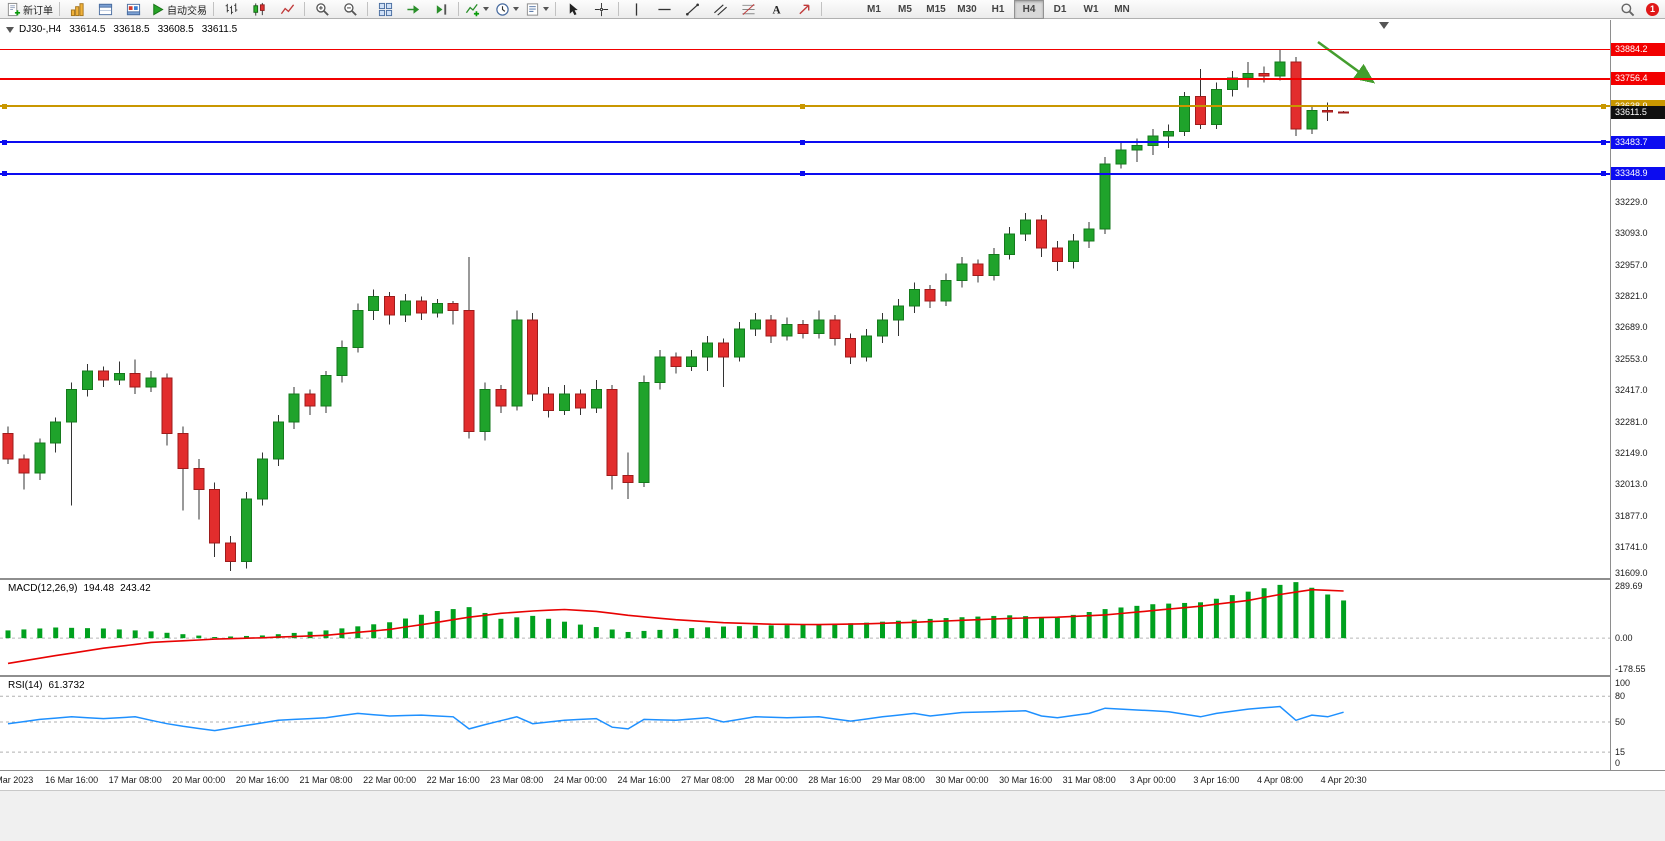 This screenshot has height=841, width=1665. Describe the element at coordinates (175, 29) in the screenshot. I see `low-value: 33608.5` at that location.